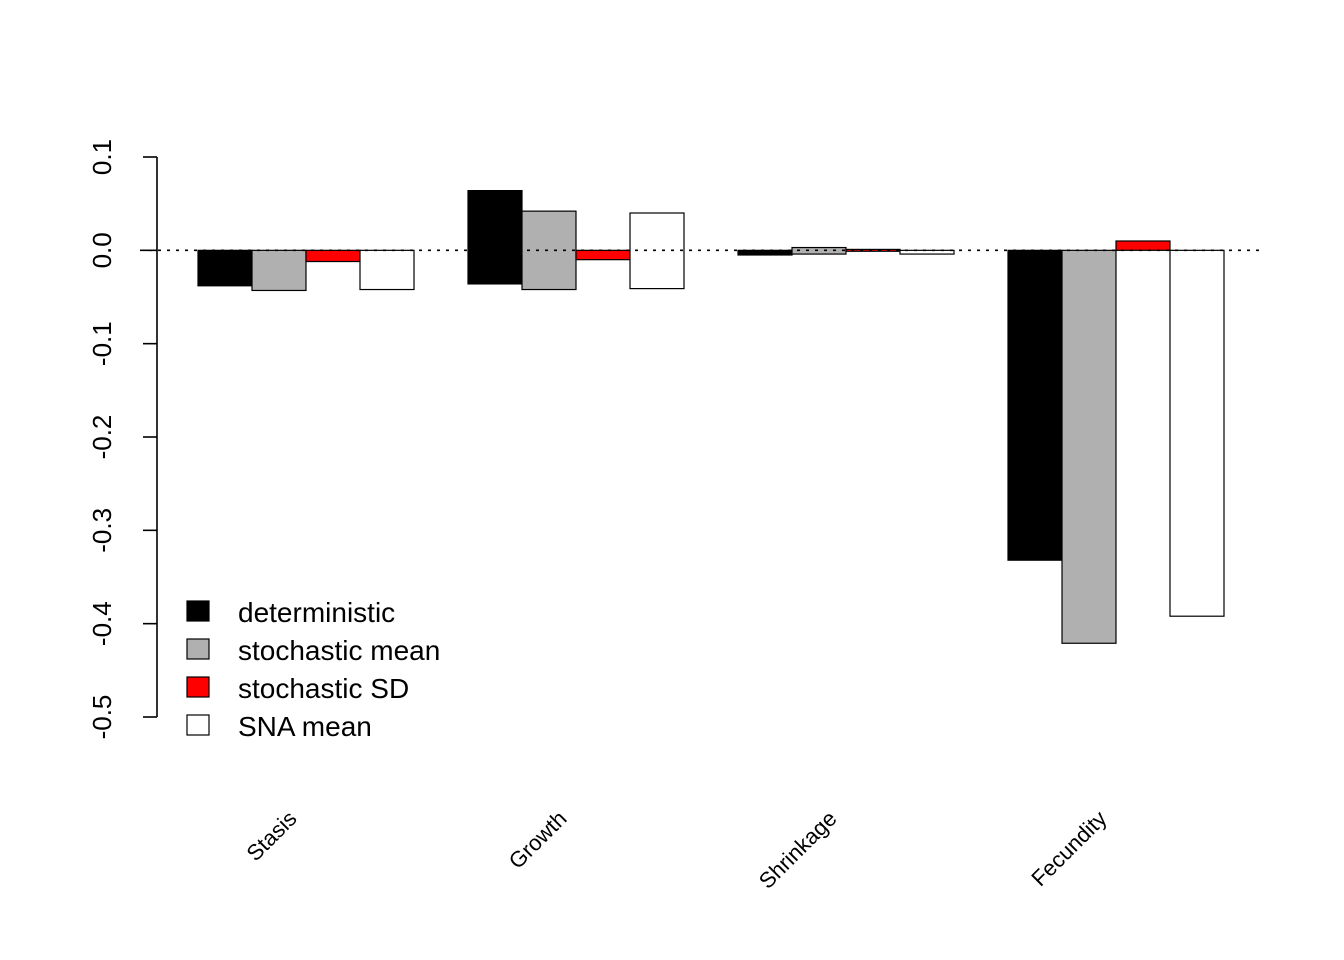 This screenshot has height=960, width=1344. What do you see at coordinates (102, 717) in the screenshot?
I see `y-tick-label: -0.5` at bounding box center [102, 717].